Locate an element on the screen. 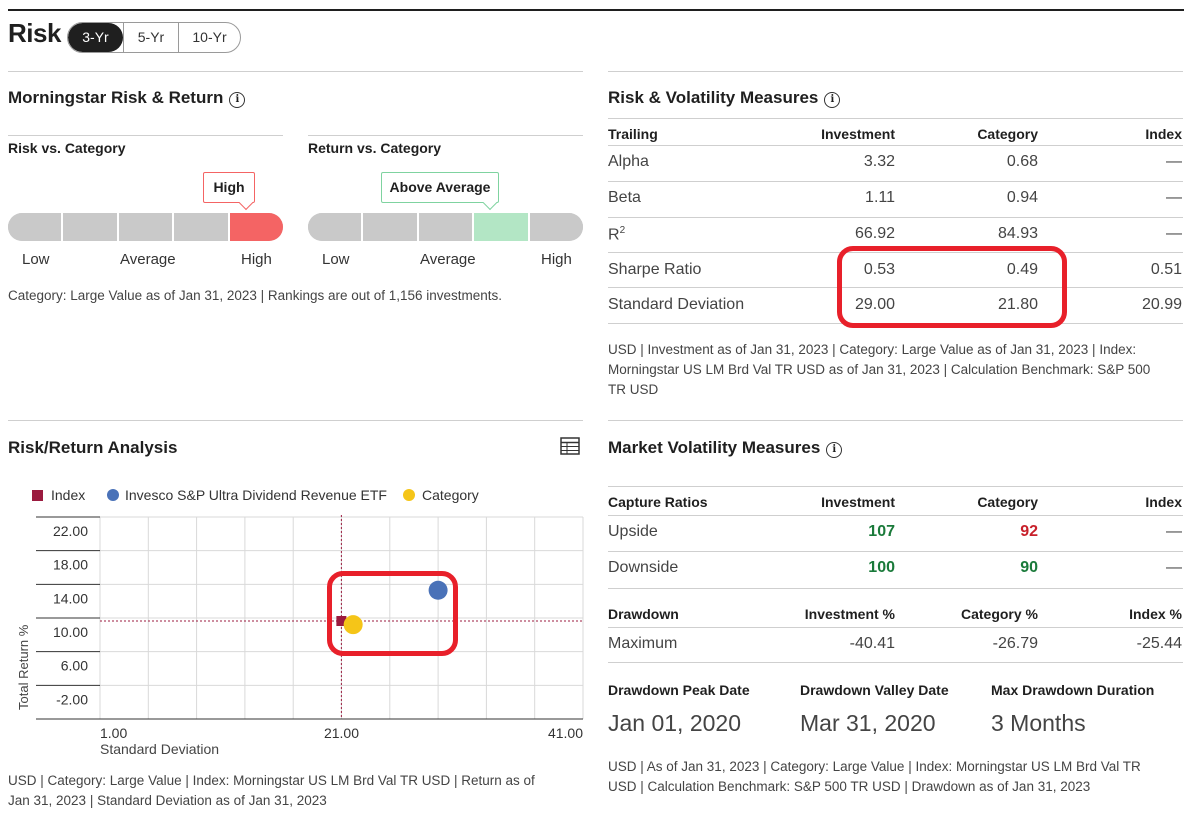  legend-index: Index is located at coordinates (58, 495).